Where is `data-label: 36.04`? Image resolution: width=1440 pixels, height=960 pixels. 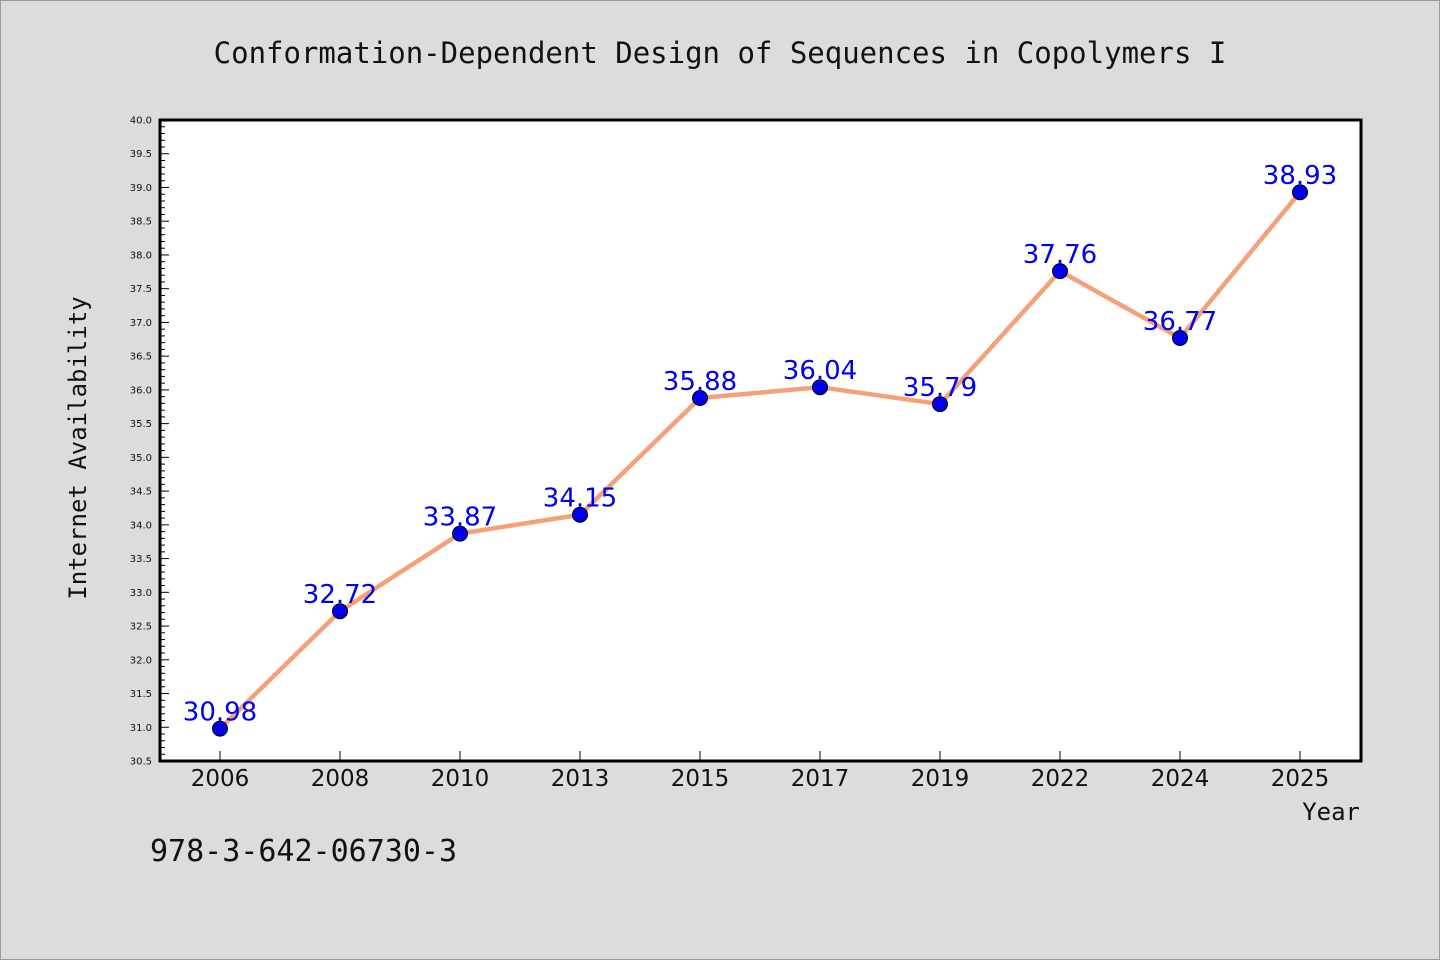
data-label: 36.04 is located at coordinates (820, 371).